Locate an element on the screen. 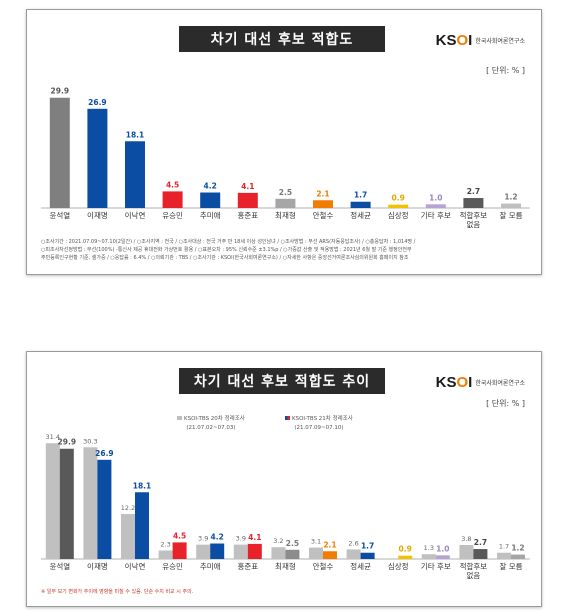 This screenshot has height=613, width=568. legend-series-1: KSOI-TBS 20차 정례조사 (21.07.02~07.03) is located at coordinates (211, 422).